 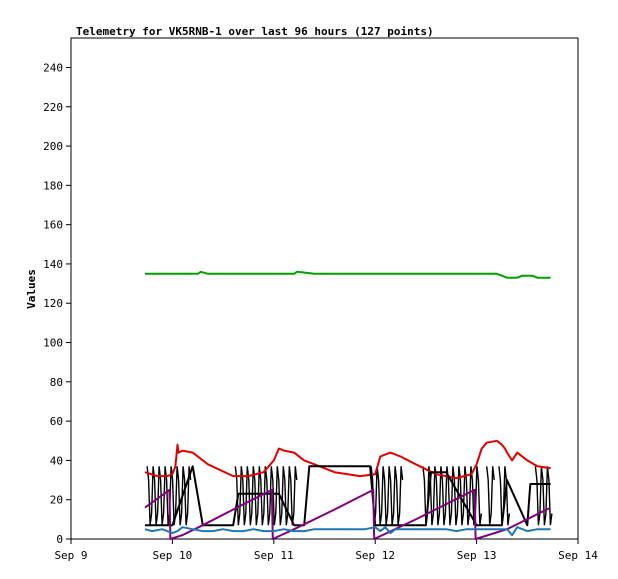 I want to click on y-axis-label: Values, so click(x=31, y=289).